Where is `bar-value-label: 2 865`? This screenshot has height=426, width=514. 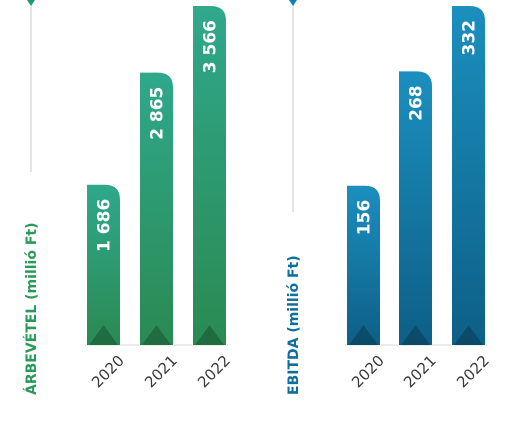
bar-value-label: 2 865 is located at coordinates (158, 113).